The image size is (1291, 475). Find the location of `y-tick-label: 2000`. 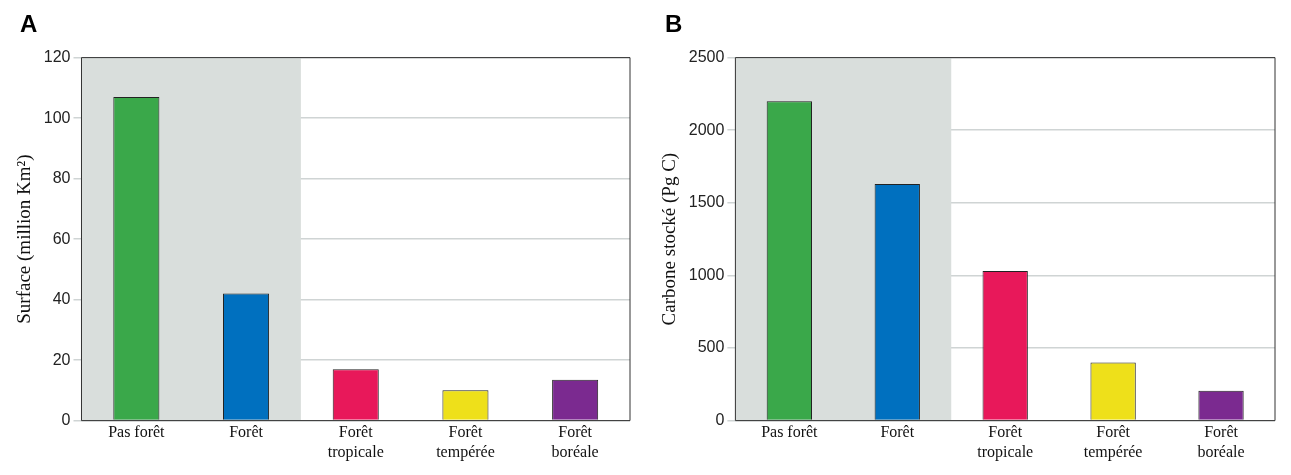

y-tick-label: 2000 is located at coordinates (706, 129).